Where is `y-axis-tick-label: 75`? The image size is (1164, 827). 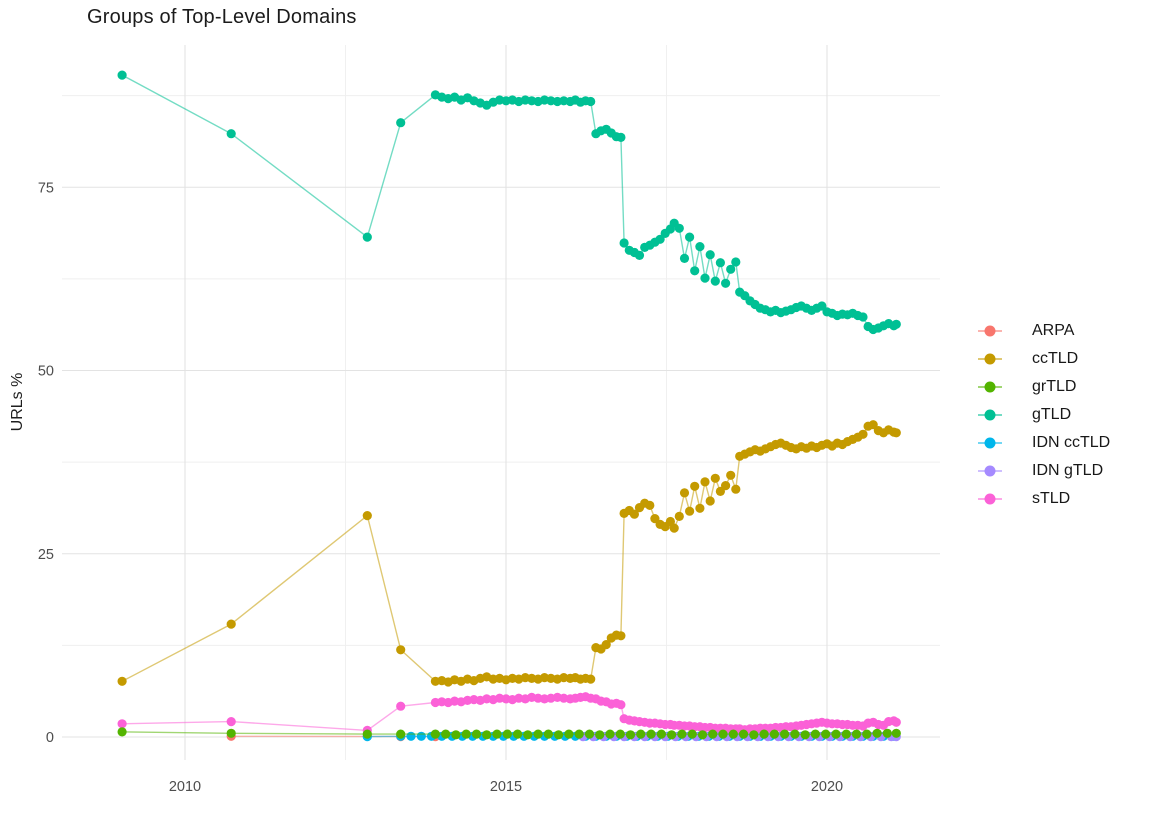
y-axis-tick-label: 75 is located at coordinates (46, 188).